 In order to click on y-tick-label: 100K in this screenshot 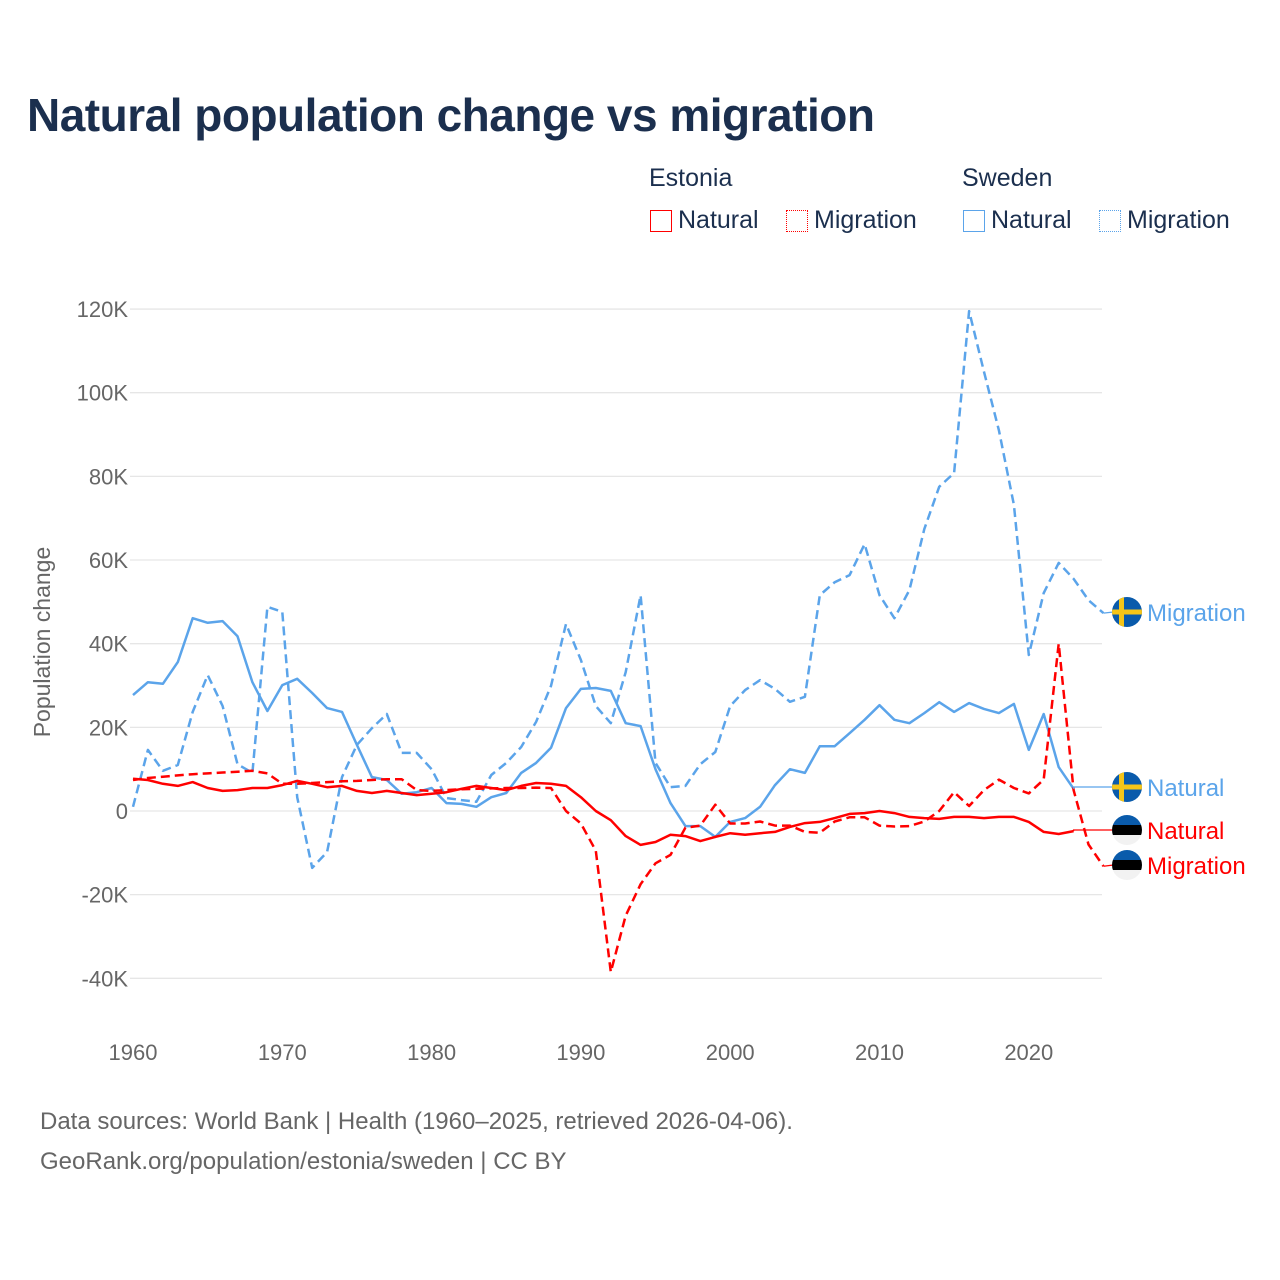, I will do `click(103, 393)`.